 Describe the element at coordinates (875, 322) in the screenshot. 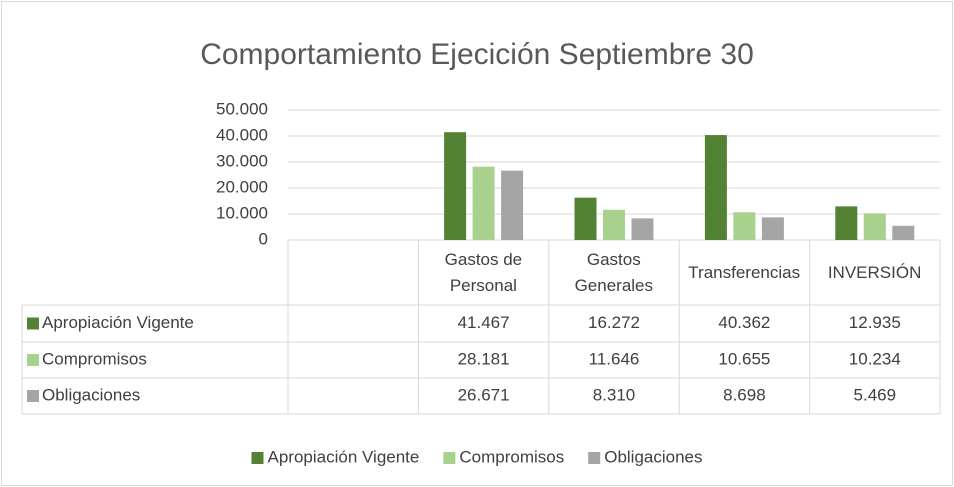

I see `table-value: 12.935` at that location.